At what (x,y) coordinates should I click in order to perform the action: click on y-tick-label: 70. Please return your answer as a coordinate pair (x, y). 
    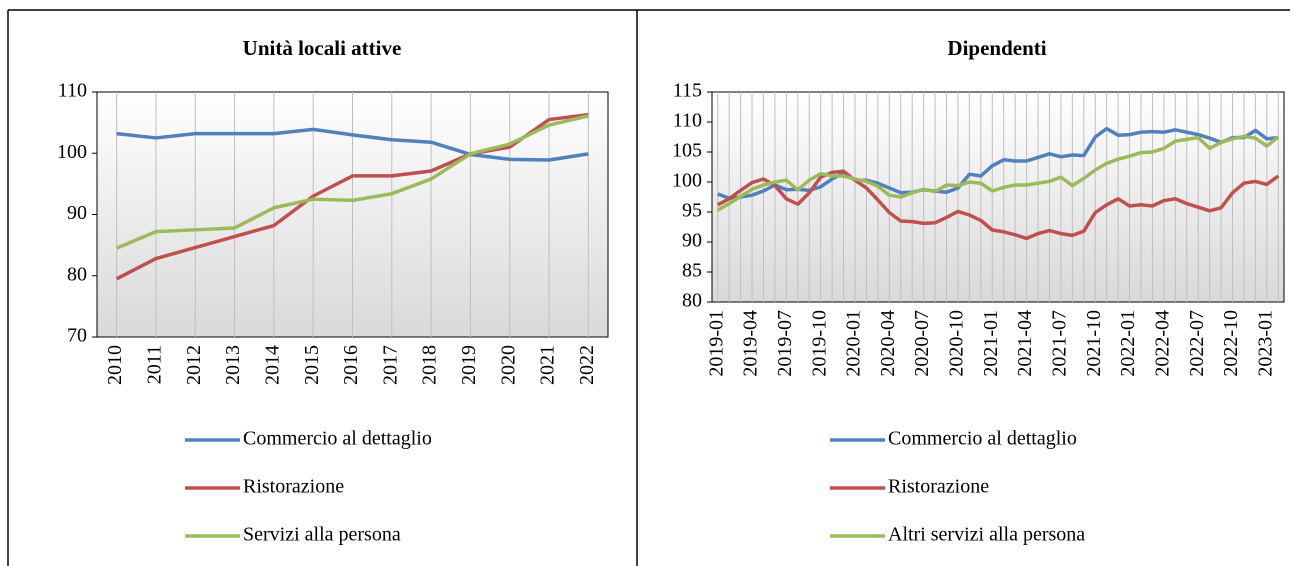
    Looking at the image, I should click on (77, 336).